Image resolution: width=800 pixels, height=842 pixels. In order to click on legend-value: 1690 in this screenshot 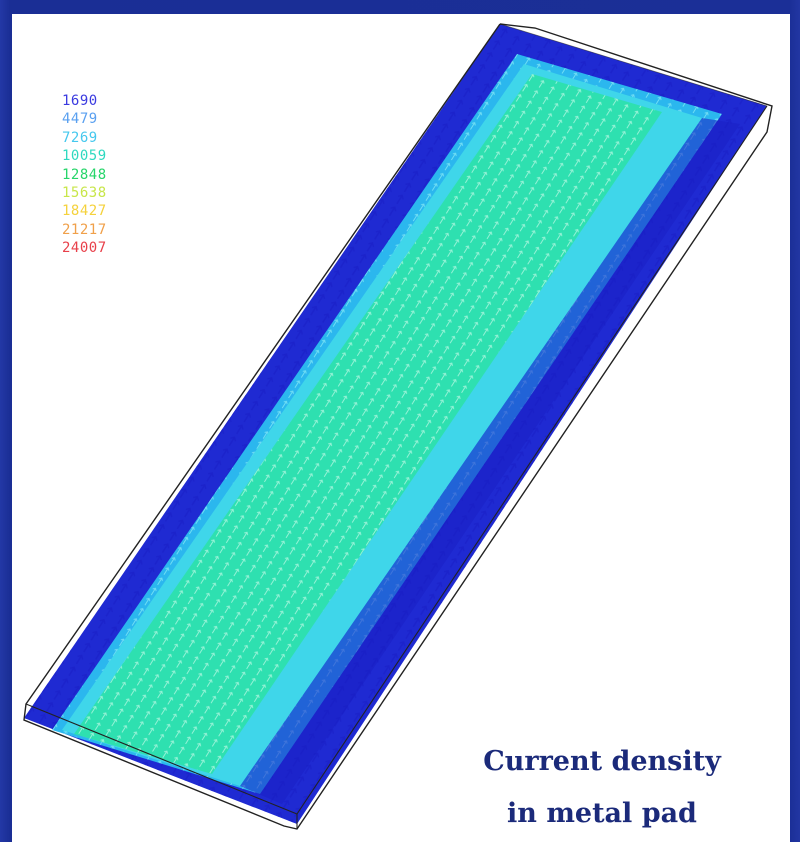, I will do `click(80, 101)`.